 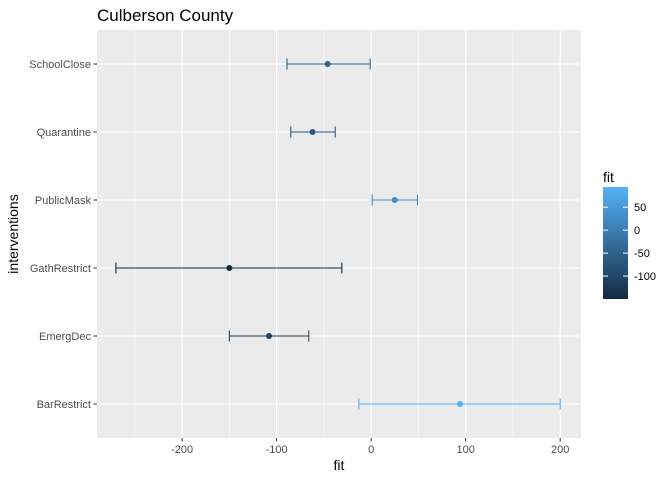 I want to click on chart-title: Culberson County, so click(x=165, y=15).